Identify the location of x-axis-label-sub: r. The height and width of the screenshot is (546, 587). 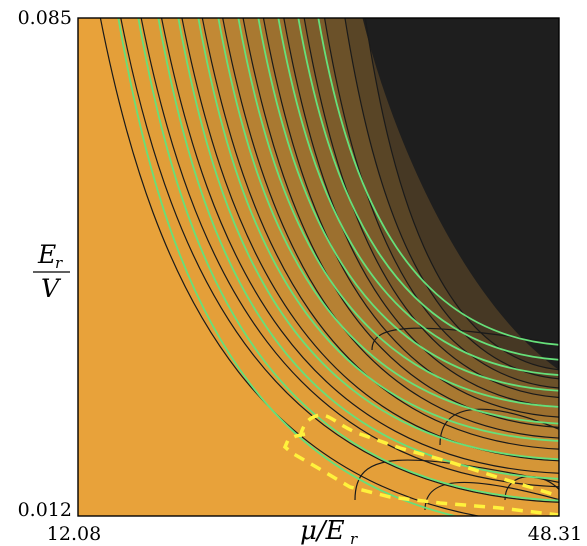
(354, 538).